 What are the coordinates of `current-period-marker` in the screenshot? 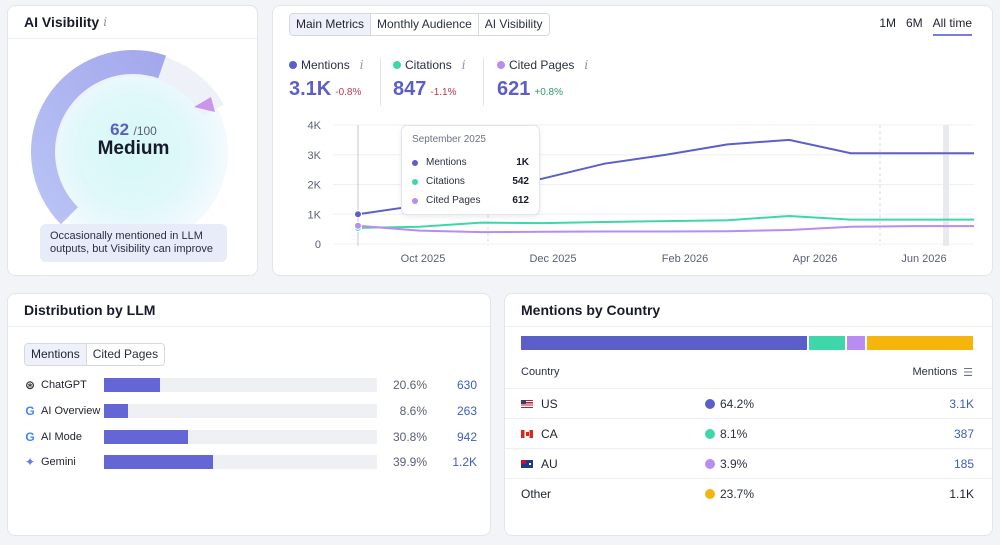 It's located at (946, 185).